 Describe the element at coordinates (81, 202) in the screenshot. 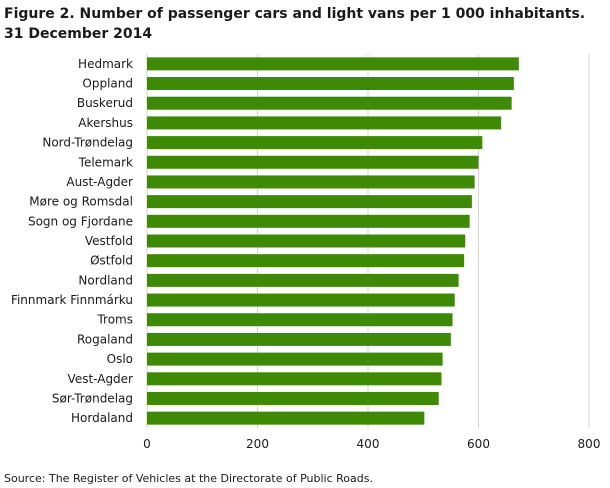

I see `category-label: Møre og Romsdal` at that location.